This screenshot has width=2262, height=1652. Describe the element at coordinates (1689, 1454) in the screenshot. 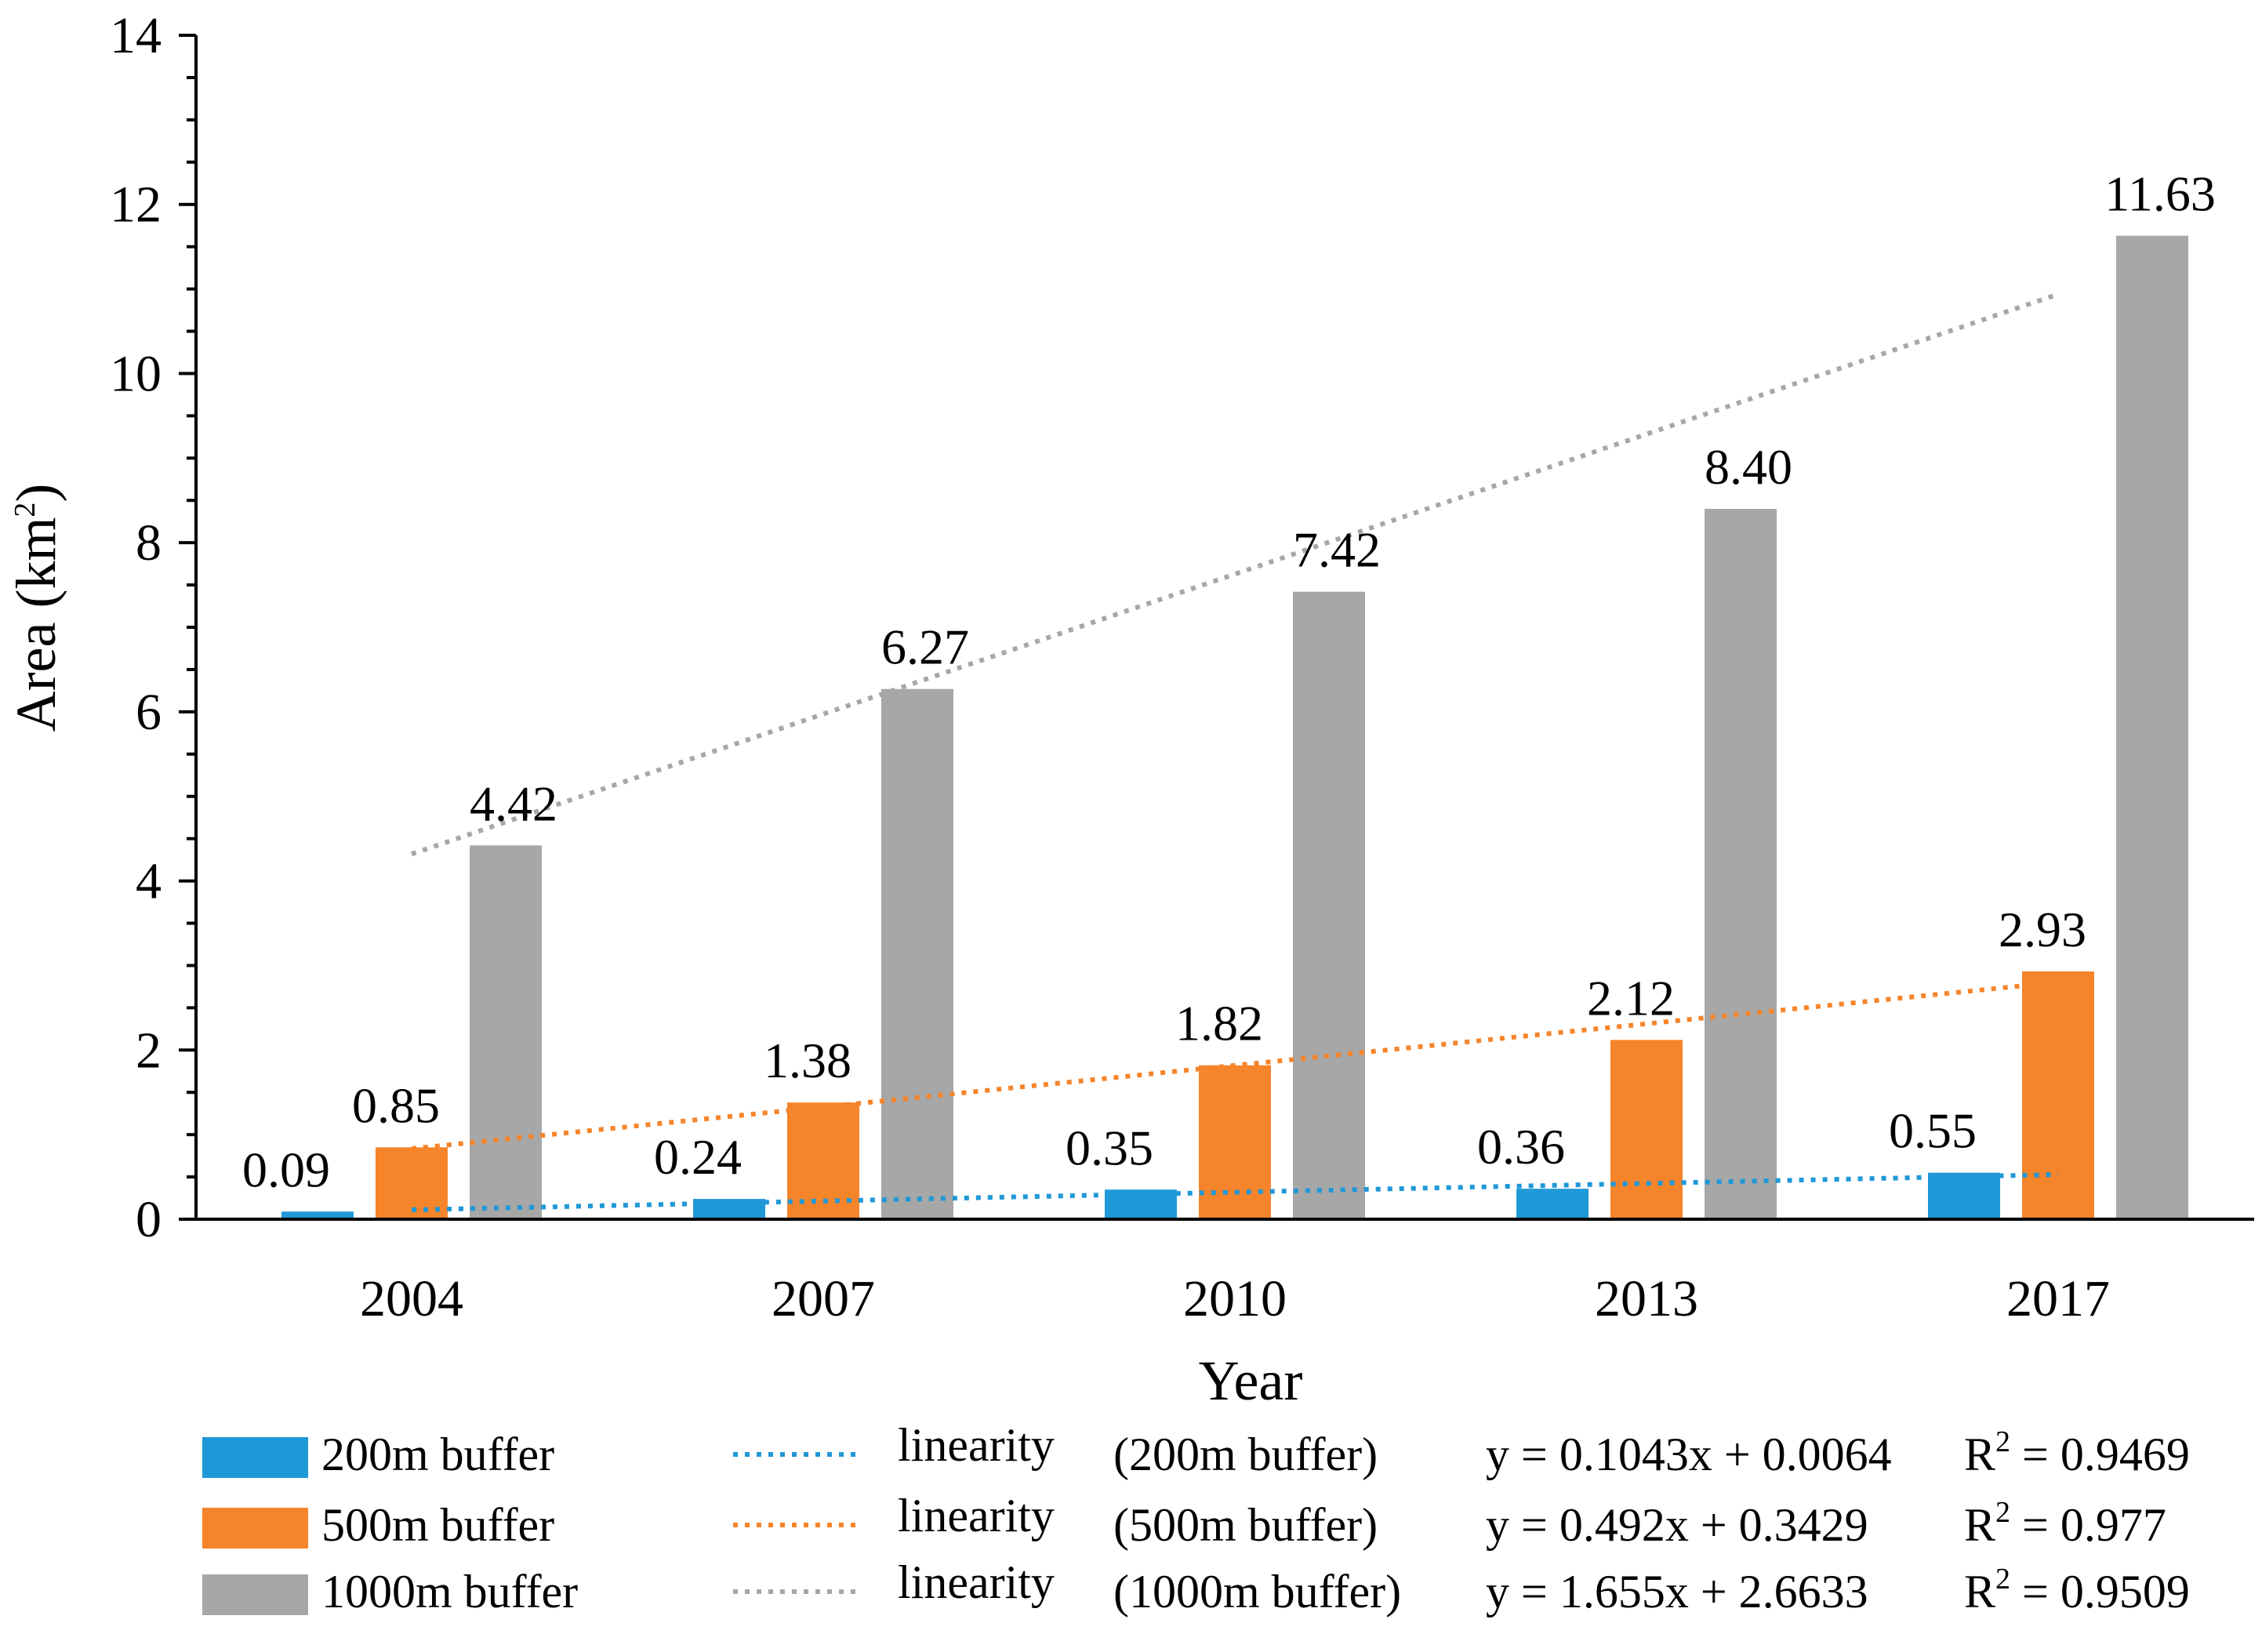

I see `legend-trend-equation-200m-buffer: y = 0.1043x + 0.0064` at that location.